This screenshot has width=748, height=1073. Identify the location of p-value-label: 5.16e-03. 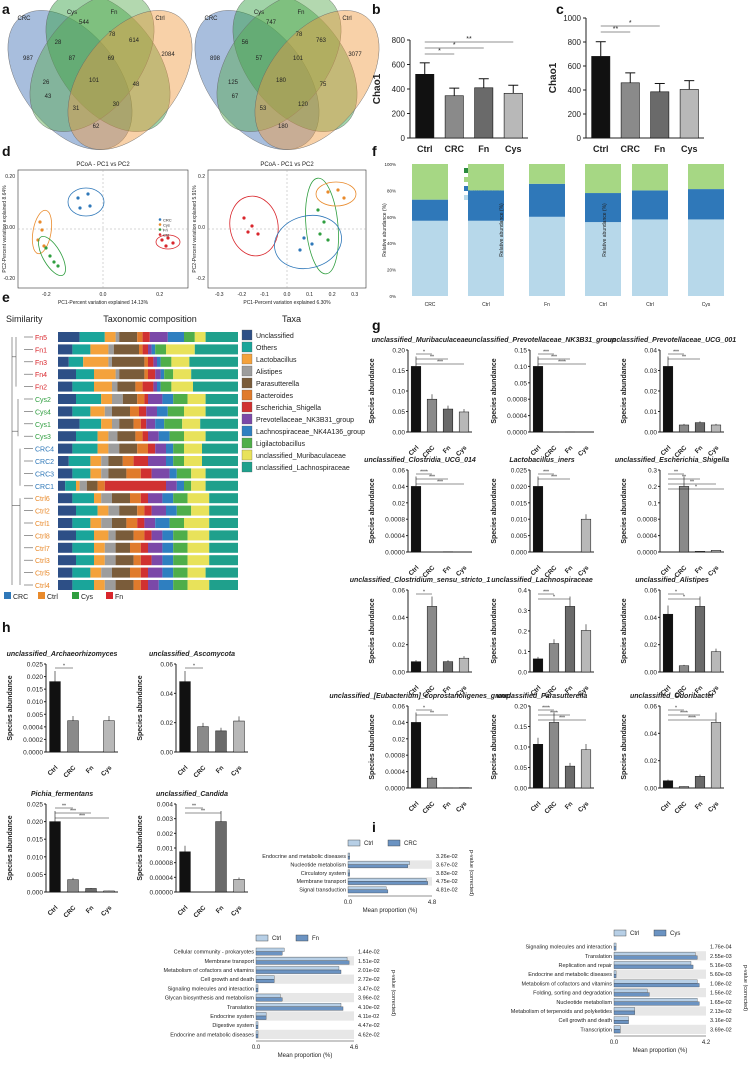
(721, 966).